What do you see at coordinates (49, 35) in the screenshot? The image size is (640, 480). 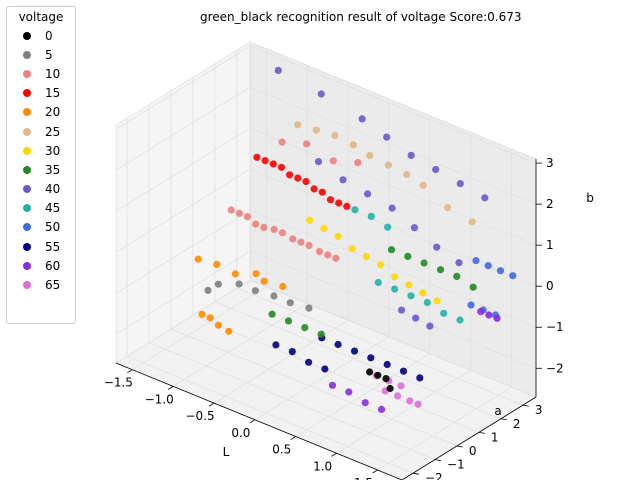 I see `legend-label: 0` at bounding box center [49, 35].